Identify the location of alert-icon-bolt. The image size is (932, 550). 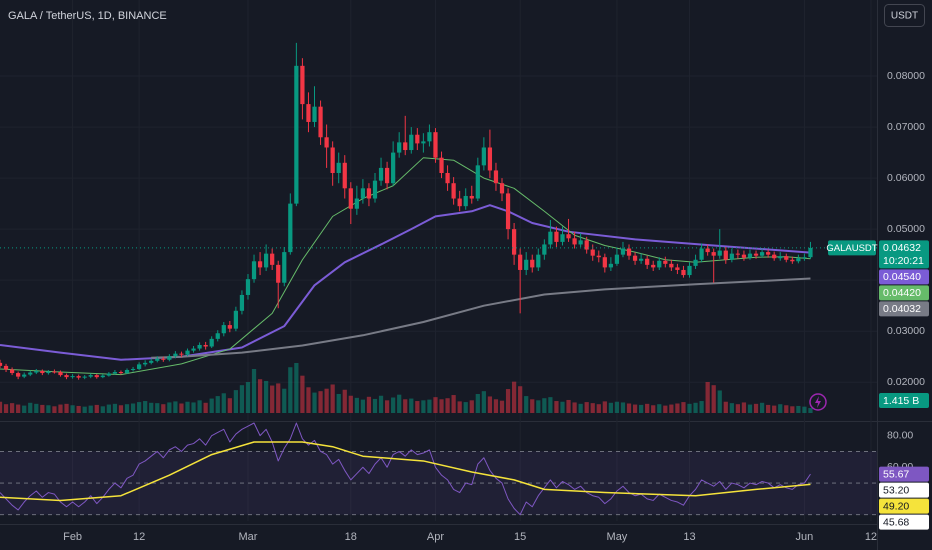
(818, 402).